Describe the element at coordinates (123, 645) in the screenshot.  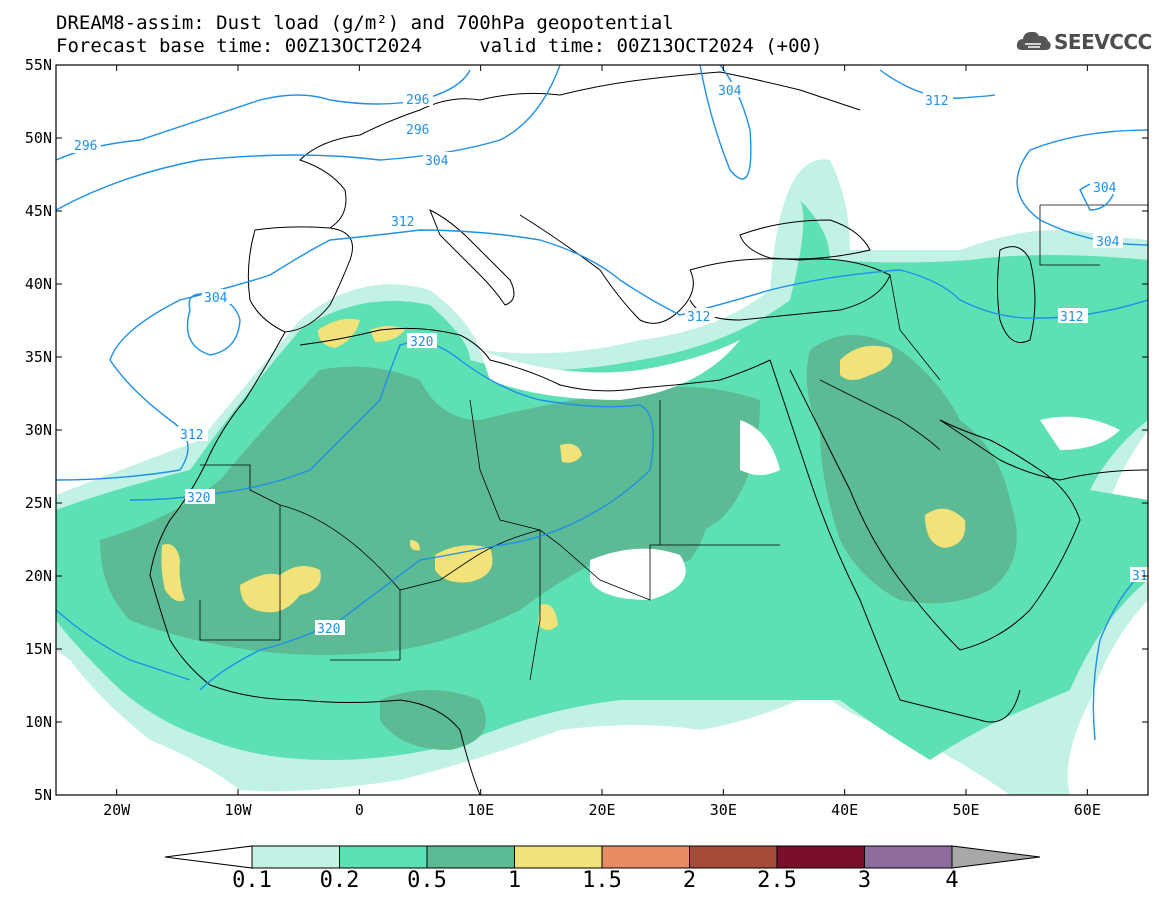
I see `contour-312-sw` at that location.